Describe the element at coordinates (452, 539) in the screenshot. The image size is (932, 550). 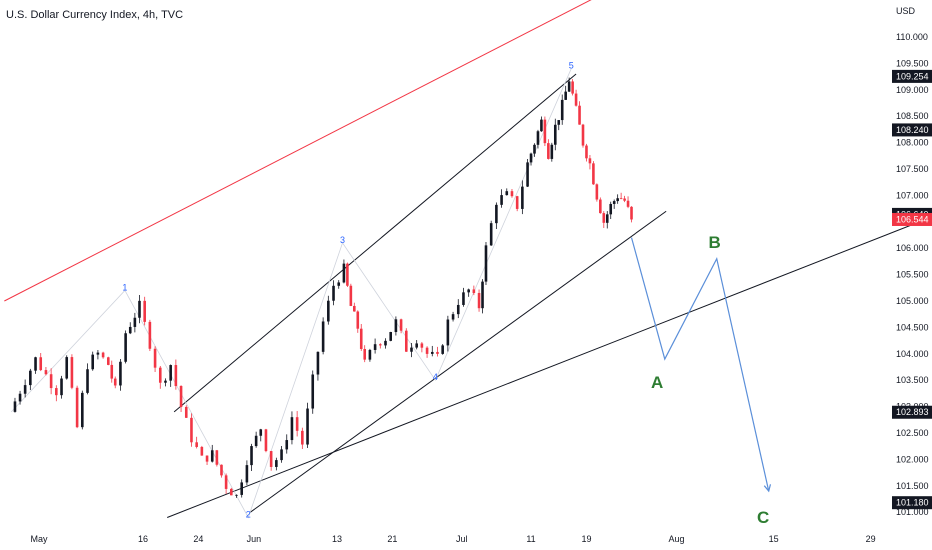
I see `time-axis: May 16 24 Jun 13 21 Jul 11 19 Aug 15 29` at that location.